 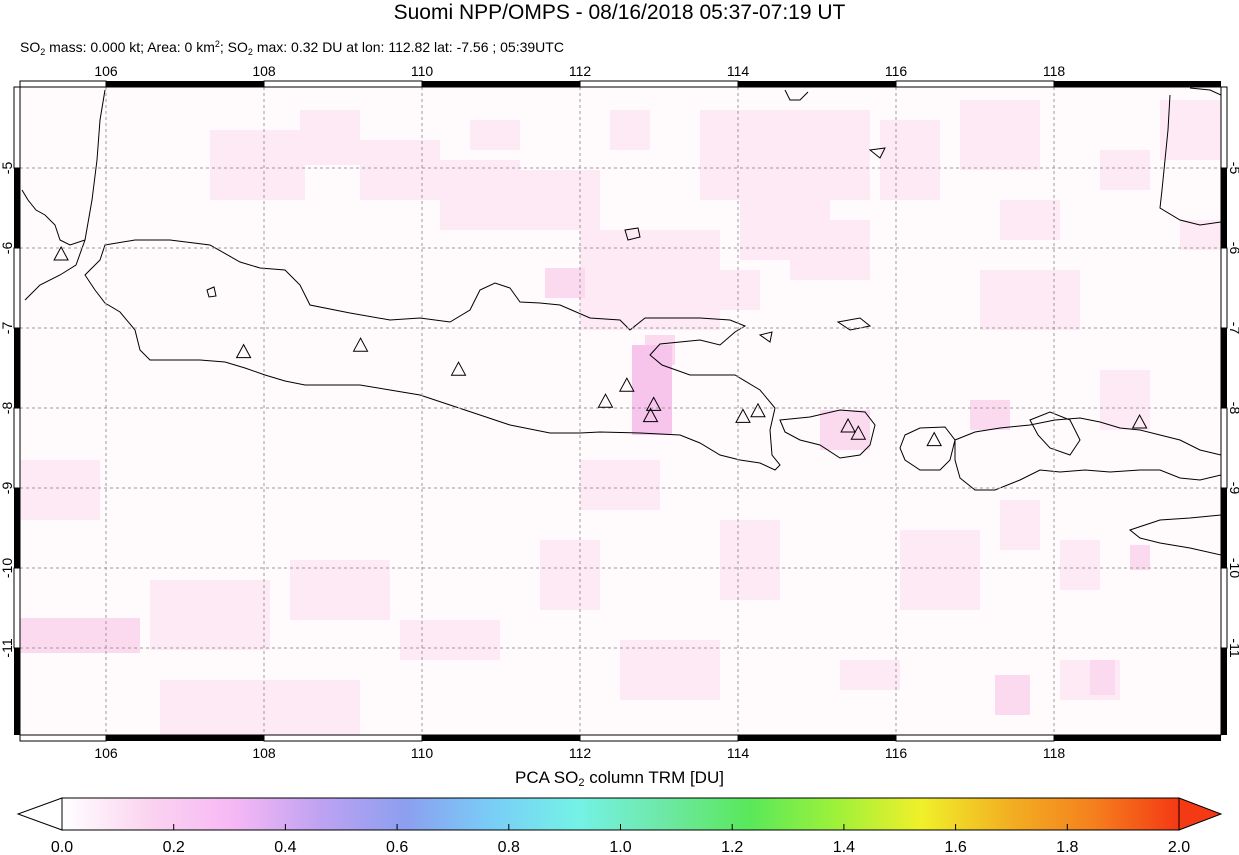 I want to click on colorbar-tick-label: 1.0, so click(x=620, y=847).